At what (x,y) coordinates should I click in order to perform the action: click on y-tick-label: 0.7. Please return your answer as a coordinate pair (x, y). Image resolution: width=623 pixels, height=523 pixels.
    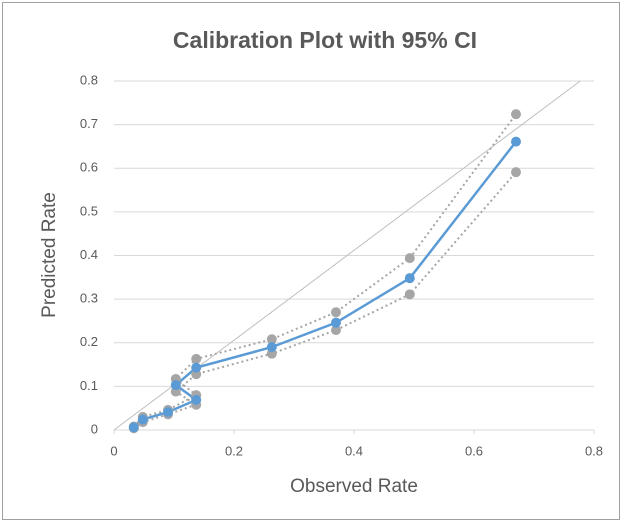
    Looking at the image, I should click on (89, 123).